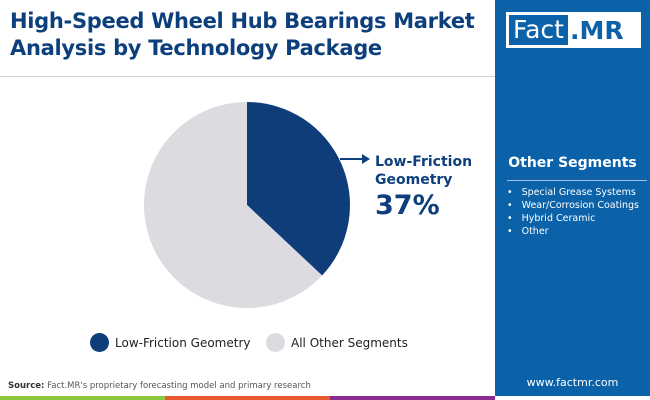 The height and width of the screenshot is (400, 650). What do you see at coordinates (349, 342) in the screenshot?
I see `legend-label: All Other Segments` at bounding box center [349, 342].